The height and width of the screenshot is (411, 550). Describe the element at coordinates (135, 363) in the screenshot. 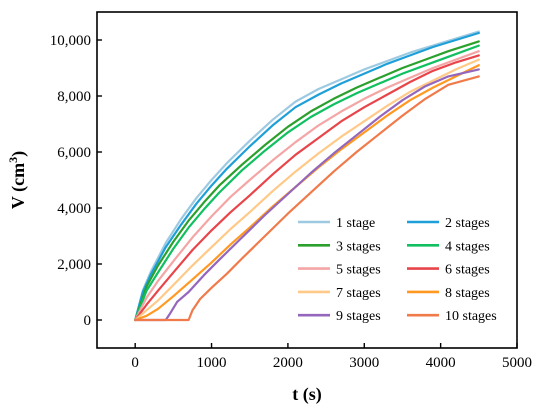

I see `x-tick-label: 0` at that location.